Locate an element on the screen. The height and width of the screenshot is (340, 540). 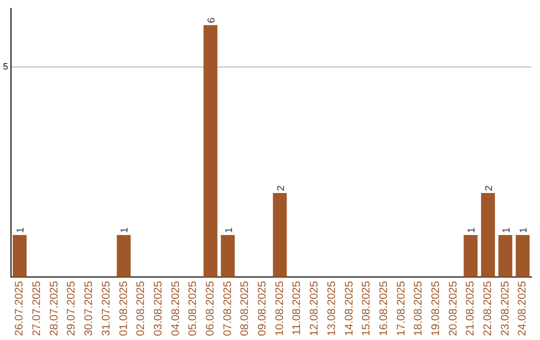
x-tick-label: 19.08.2025 is located at coordinates (436, 308).